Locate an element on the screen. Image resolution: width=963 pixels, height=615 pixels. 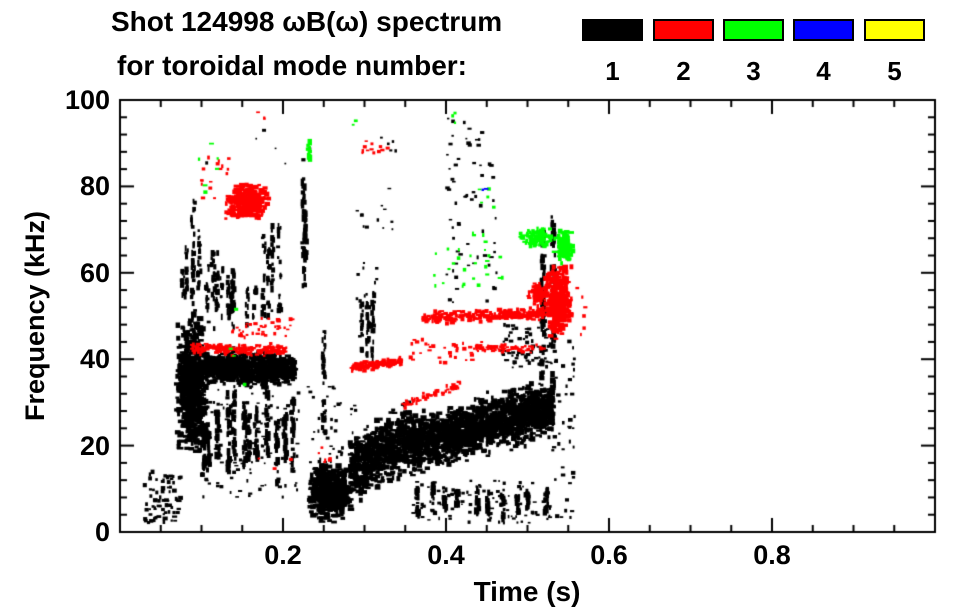
x-tick-label-0.2: 0.2 is located at coordinates (283, 555).